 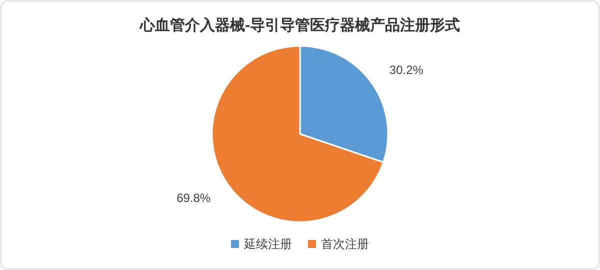 I want to click on legend-label: 首次注册, so click(x=345, y=244).